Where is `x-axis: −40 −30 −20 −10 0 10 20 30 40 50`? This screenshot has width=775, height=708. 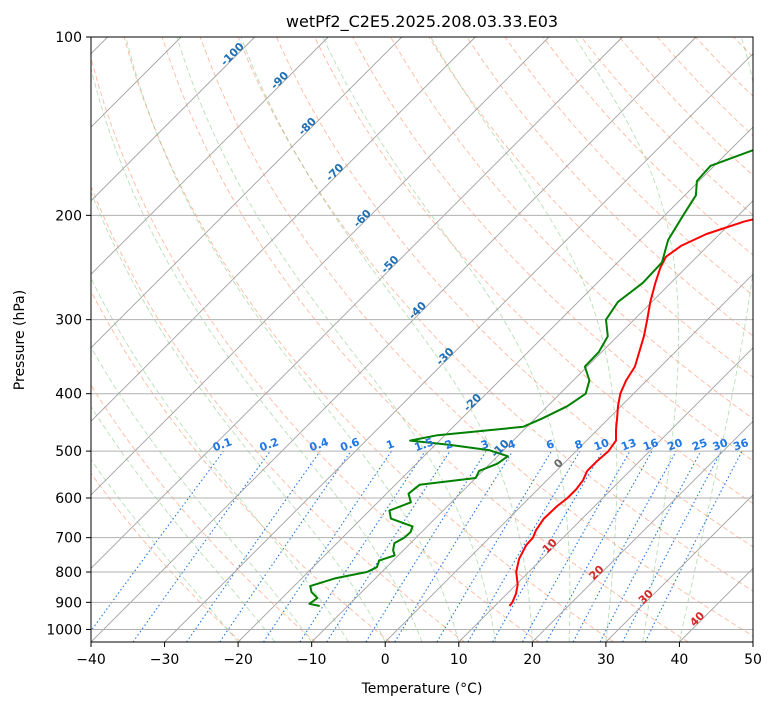 x-axis: −40 −30 −20 −10 0 10 20 30 40 50 is located at coordinates (419, 655).